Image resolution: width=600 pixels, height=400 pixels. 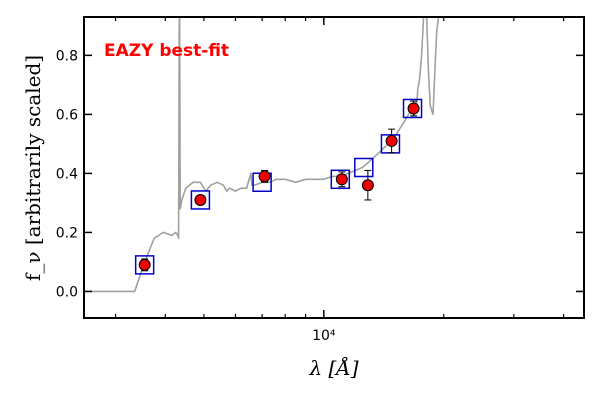 I want to click on annotation-label: EAZY best-fit, so click(x=166, y=51).